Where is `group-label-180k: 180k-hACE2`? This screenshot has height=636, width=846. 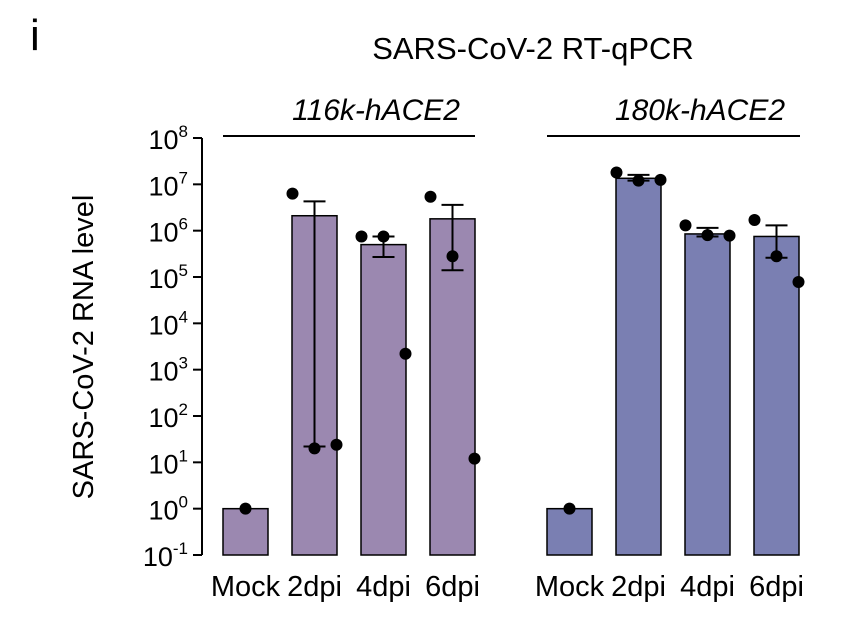
group-label-180k: 180k-hACE2 is located at coordinates (700, 110).